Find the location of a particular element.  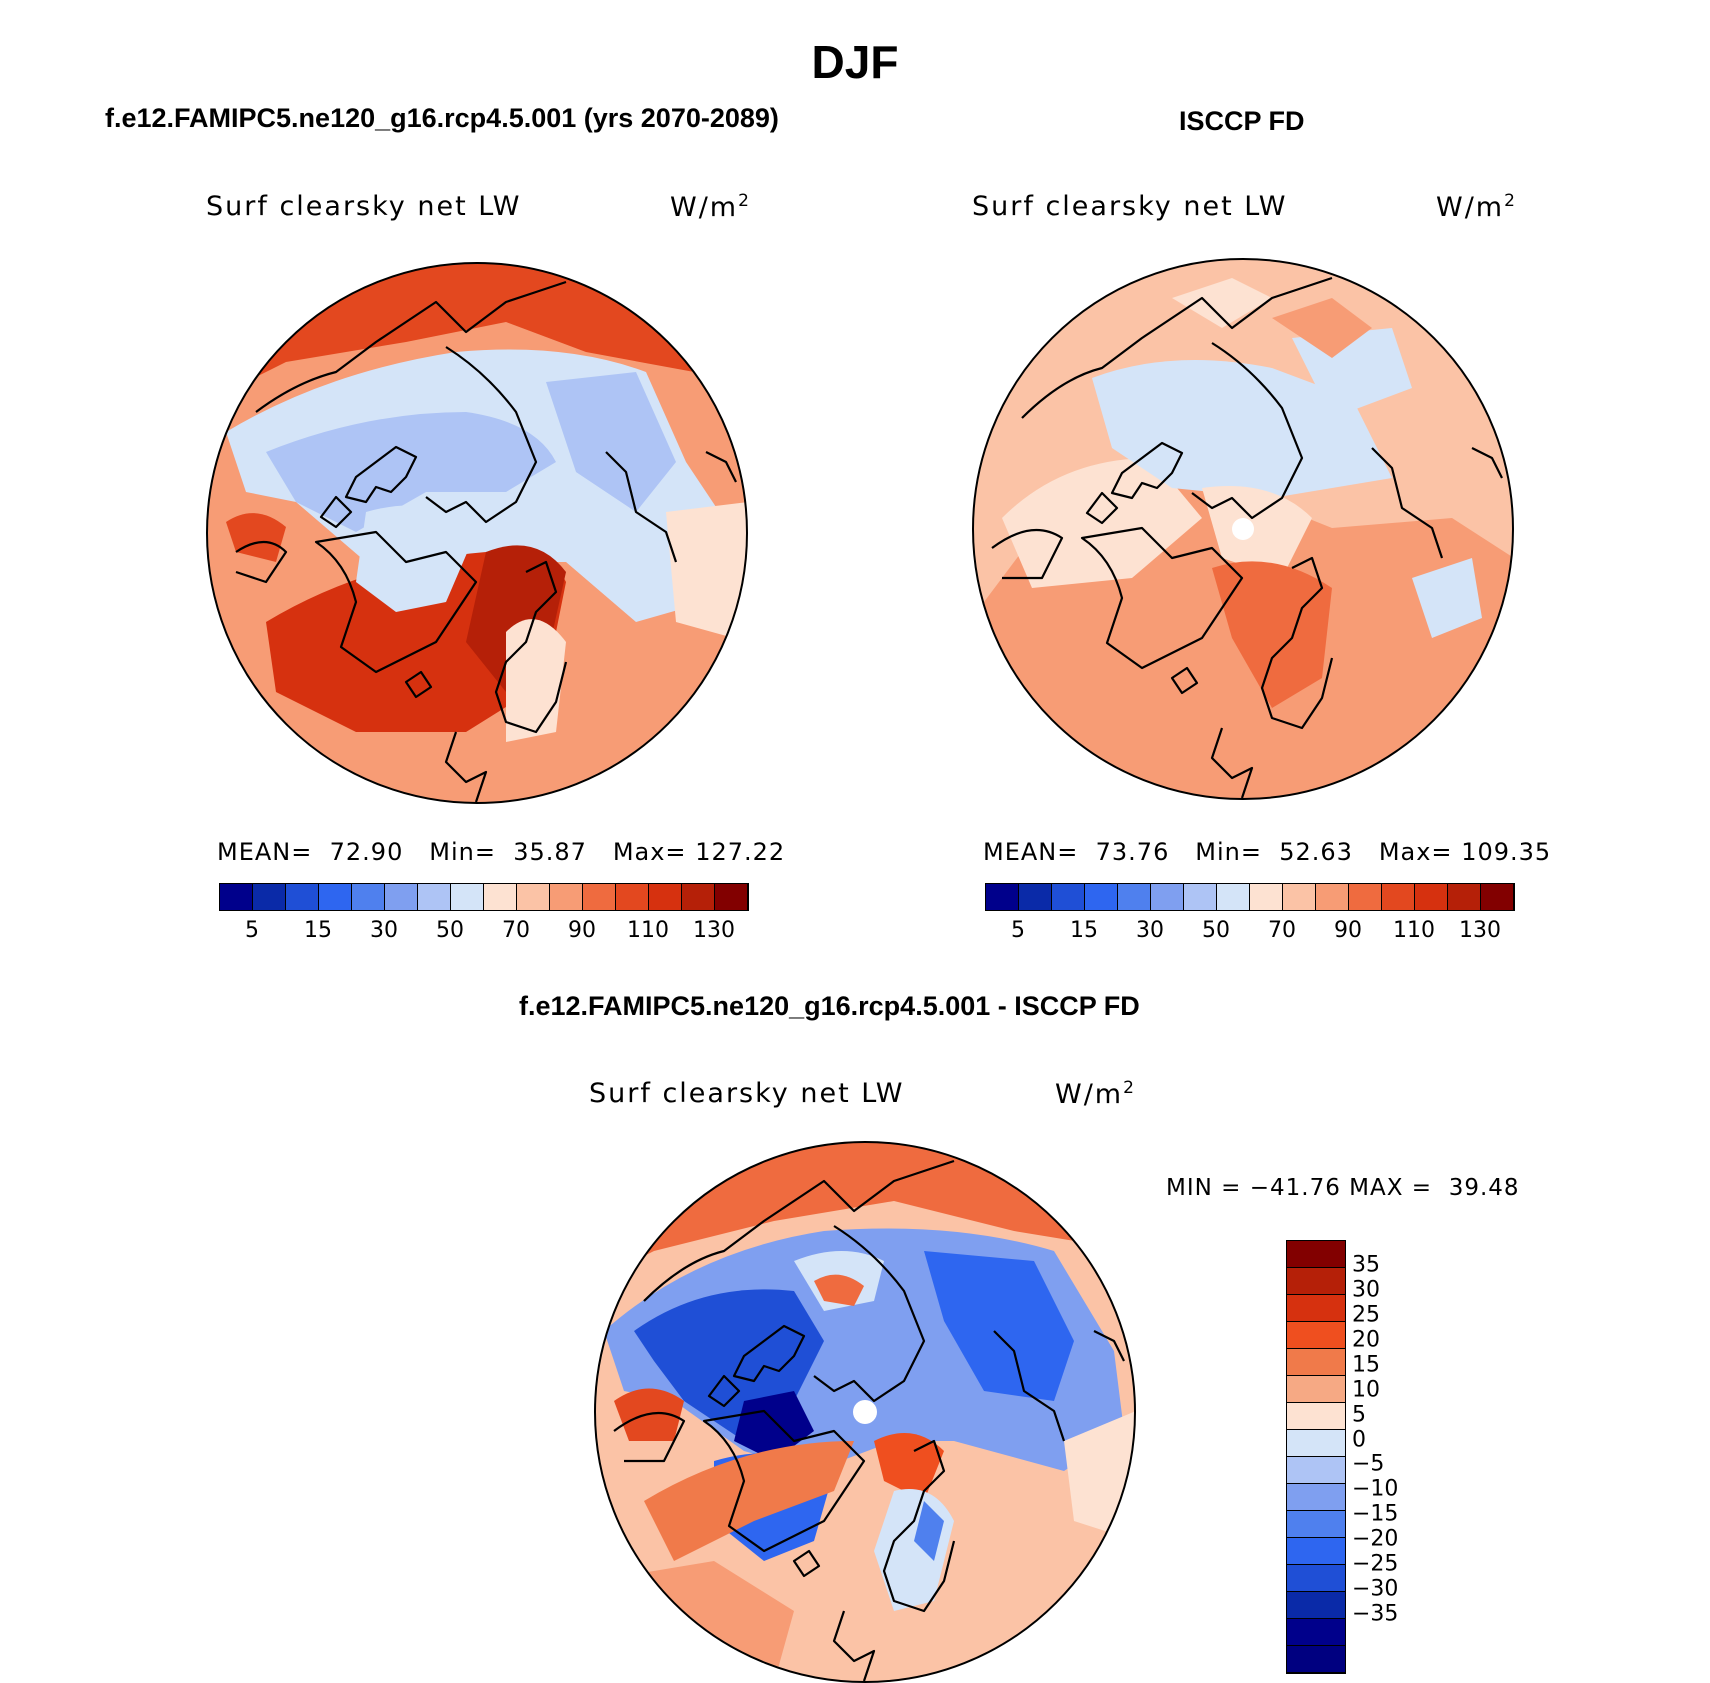

pole-hole is located at coordinates (865, 1412).